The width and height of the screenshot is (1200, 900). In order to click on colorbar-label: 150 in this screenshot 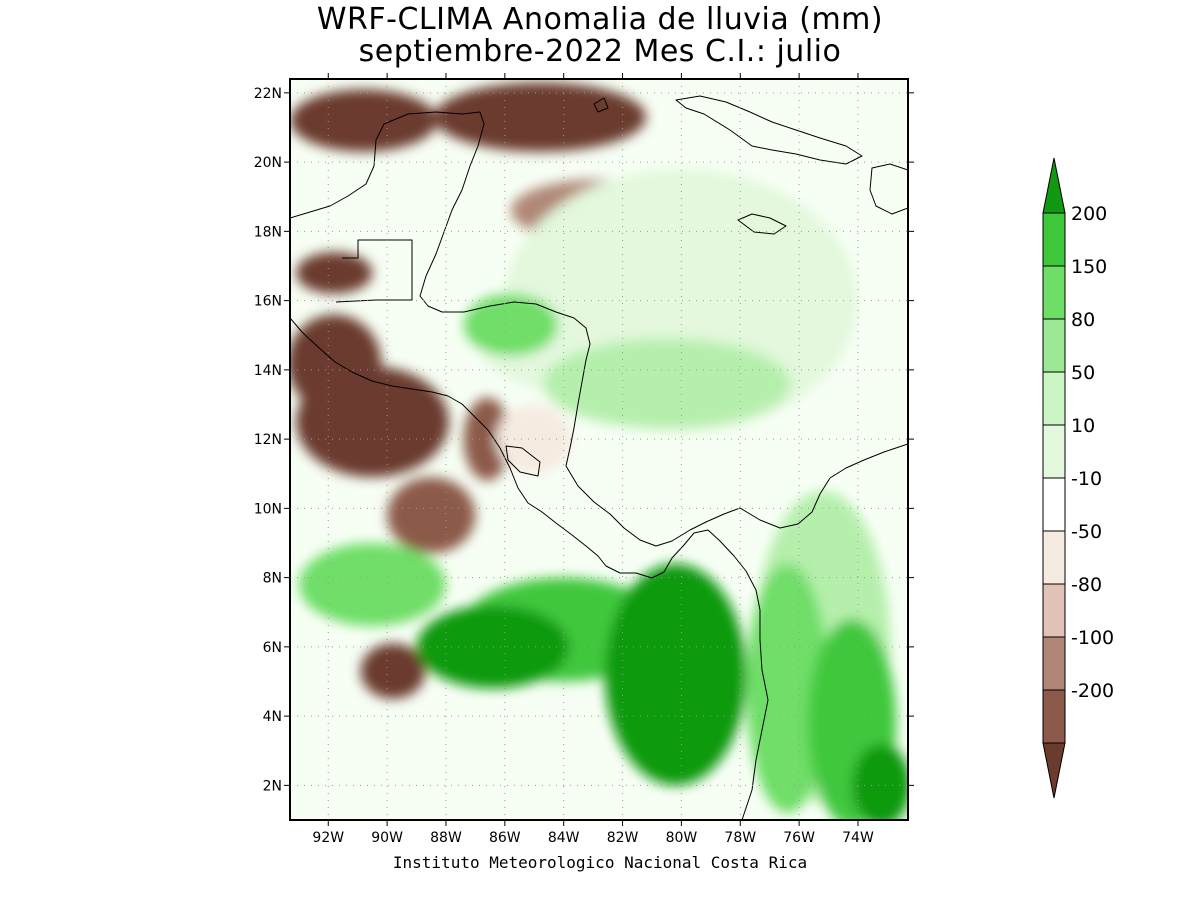, I will do `click(1089, 267)`.